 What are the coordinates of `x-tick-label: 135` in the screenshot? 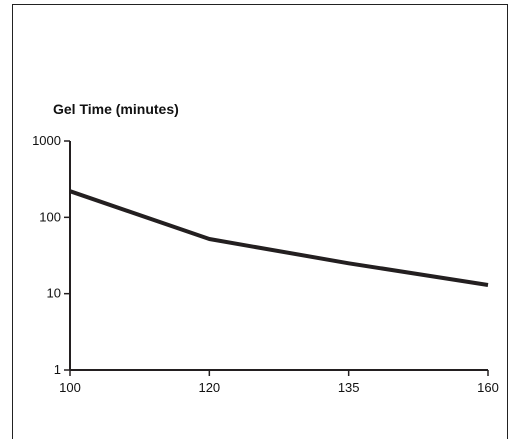 It's located at (349, 387).